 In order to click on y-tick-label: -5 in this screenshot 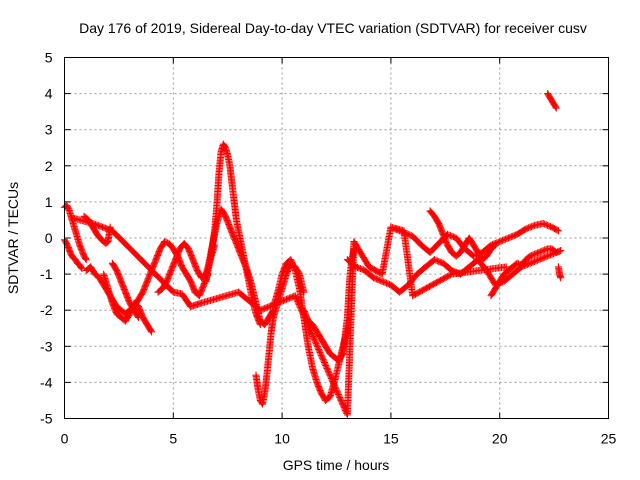, I will do `click(46, 419)`.